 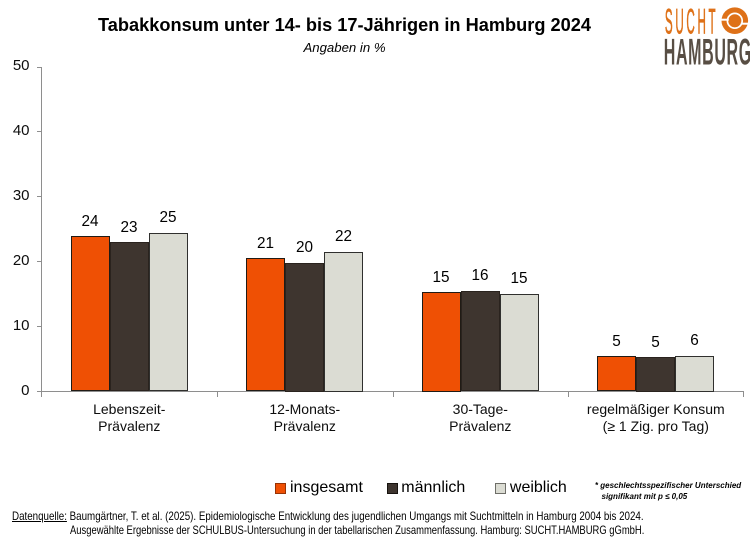 I want to click on svg-text: HAMBURG, so click(x=707, y=51).